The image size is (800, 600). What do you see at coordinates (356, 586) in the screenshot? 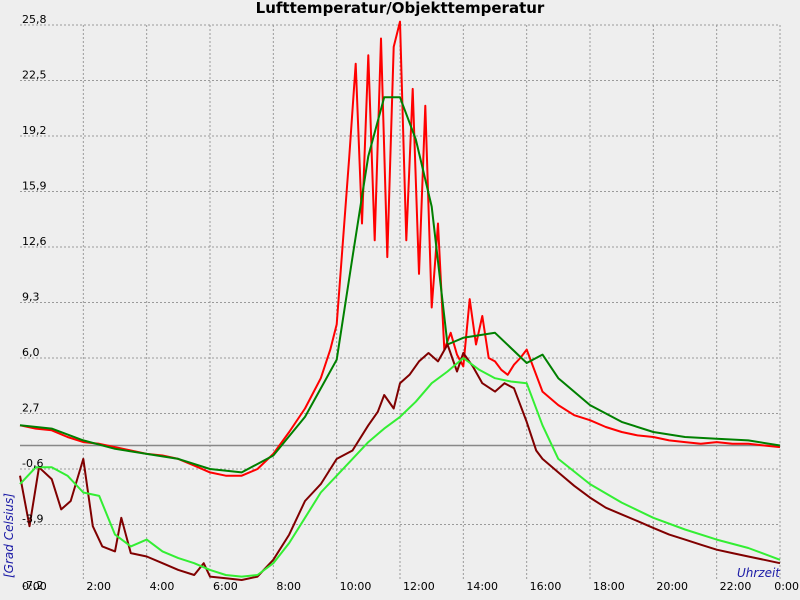
I see `x-tick-label: 10:00` at bounding box center [356, 586].